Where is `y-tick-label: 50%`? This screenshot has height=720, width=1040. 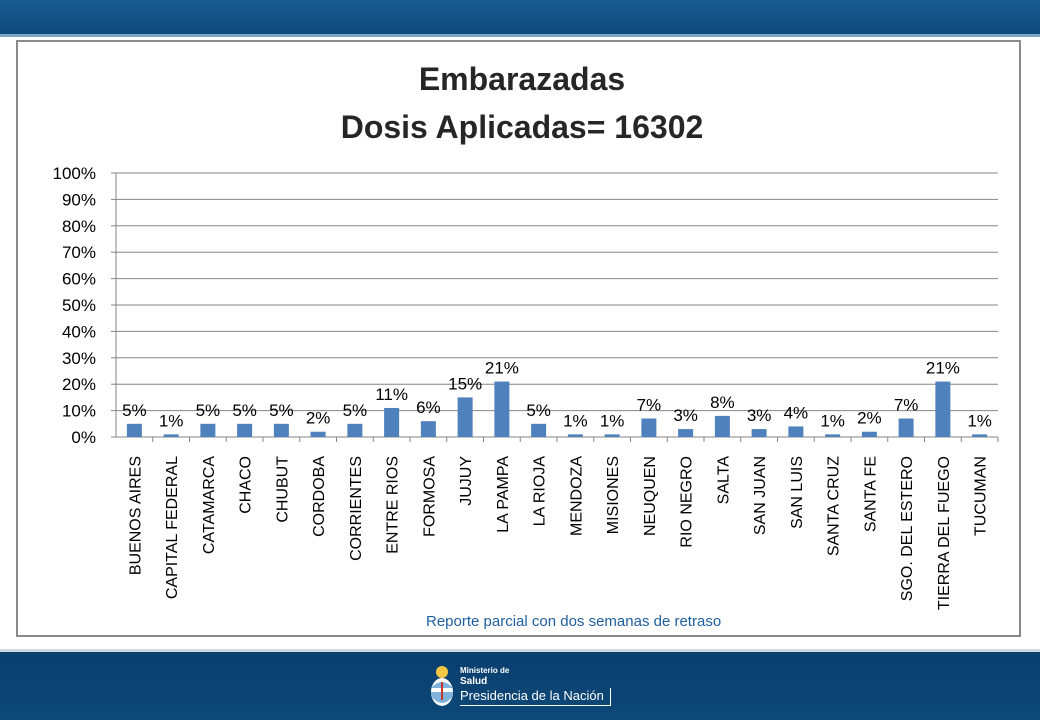
y-tick-label: 50% is located at coordinates (79, 305).